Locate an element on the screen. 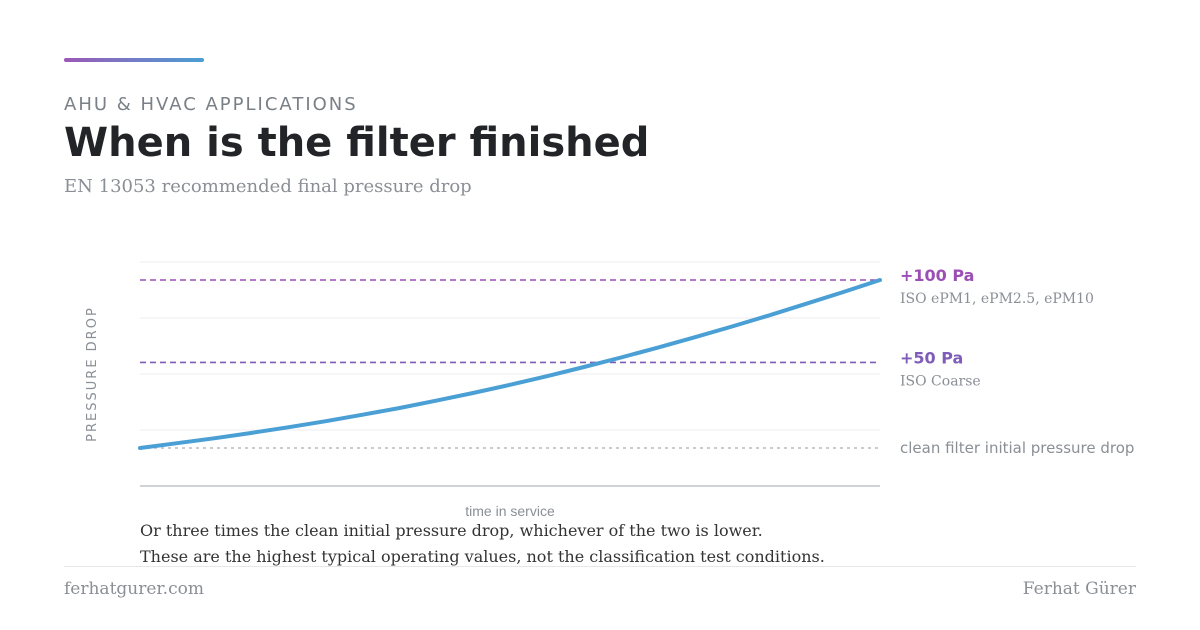 The width and height of the screenshot is (1200, 630). footer-author: Ferhat Gürer is located at coordinates (1079, 589).